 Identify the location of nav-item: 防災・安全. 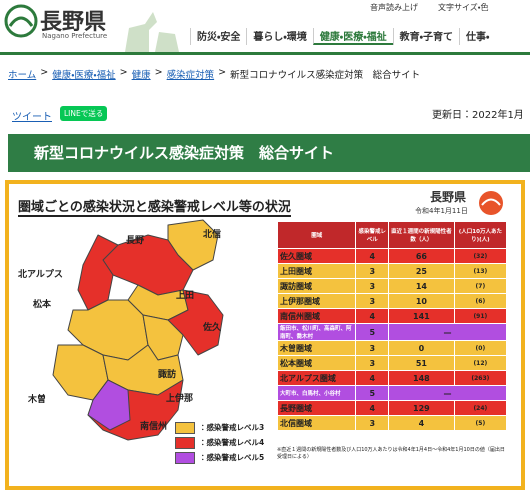
(218, 36).